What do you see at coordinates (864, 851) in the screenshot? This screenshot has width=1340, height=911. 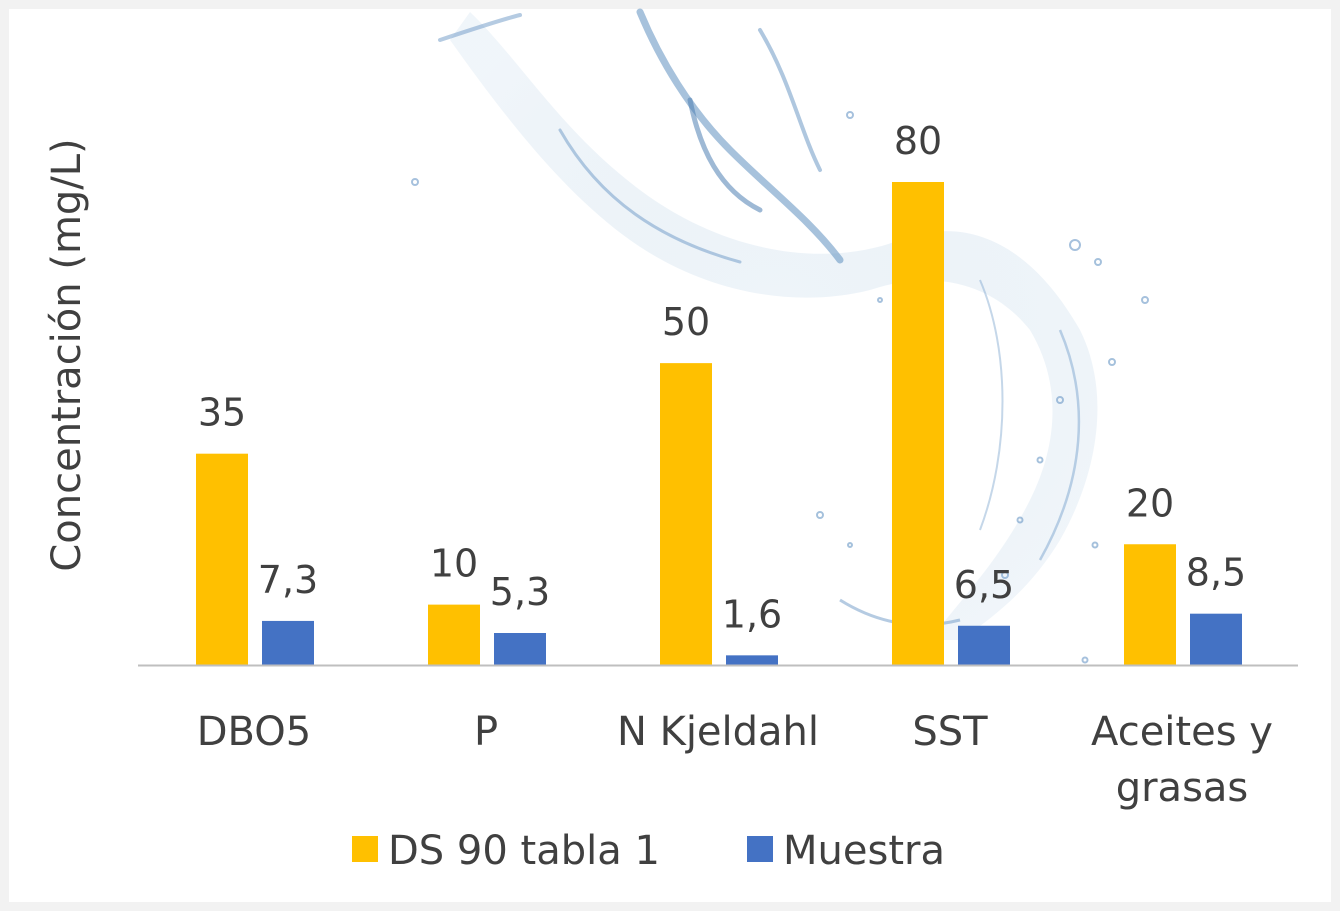 I see `legend-label-muestra: Muestra` at bounding box center [864, 851].